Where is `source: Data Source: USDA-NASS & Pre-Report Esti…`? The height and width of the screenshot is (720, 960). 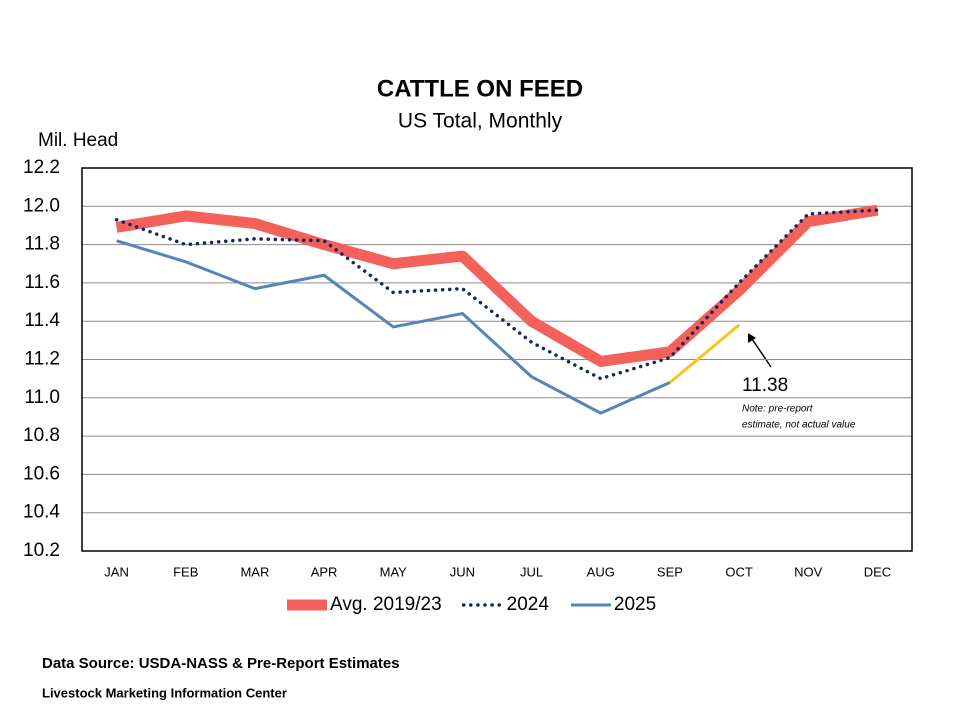
source: Data Source: USDA-NASS & Pre-Report Esti… is located at coordinates (221, 663).